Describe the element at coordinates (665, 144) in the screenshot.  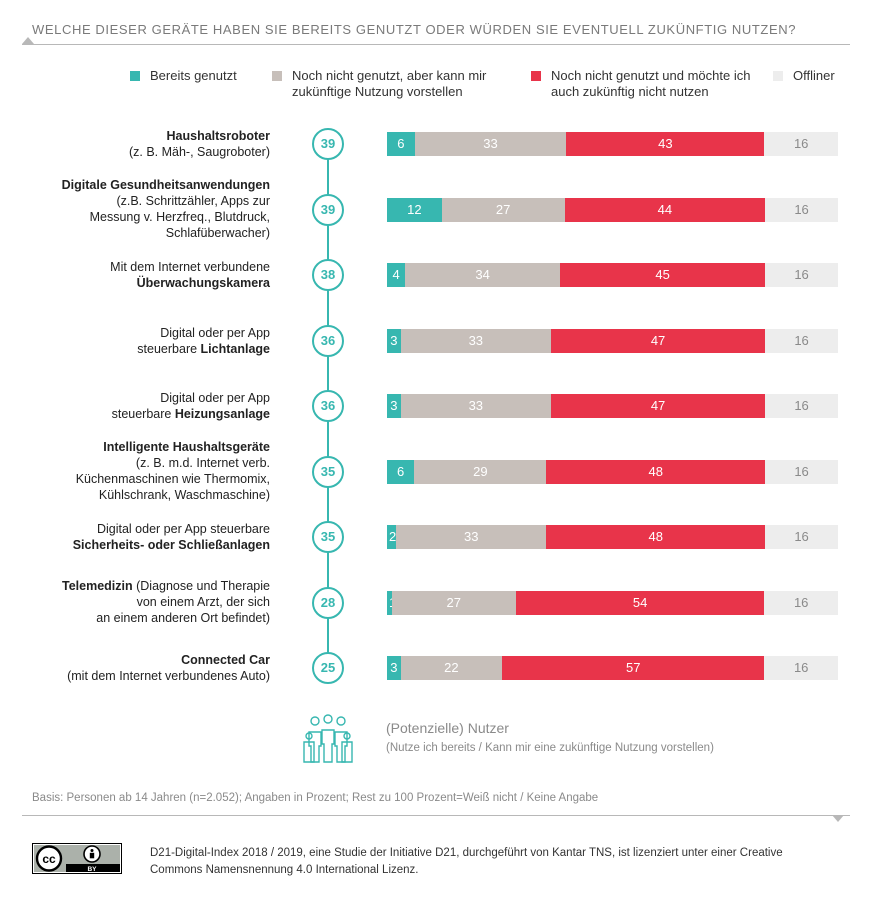
I see `bar-segment-nicht-nutzen: 43` at that location.